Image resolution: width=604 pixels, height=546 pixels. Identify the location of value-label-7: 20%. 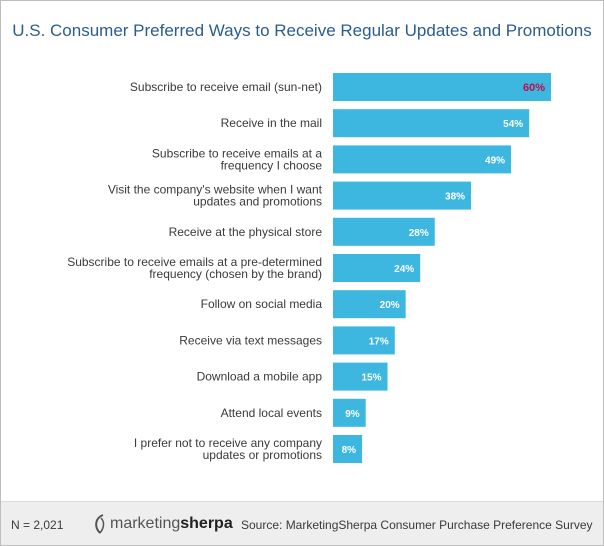
(390, 305).